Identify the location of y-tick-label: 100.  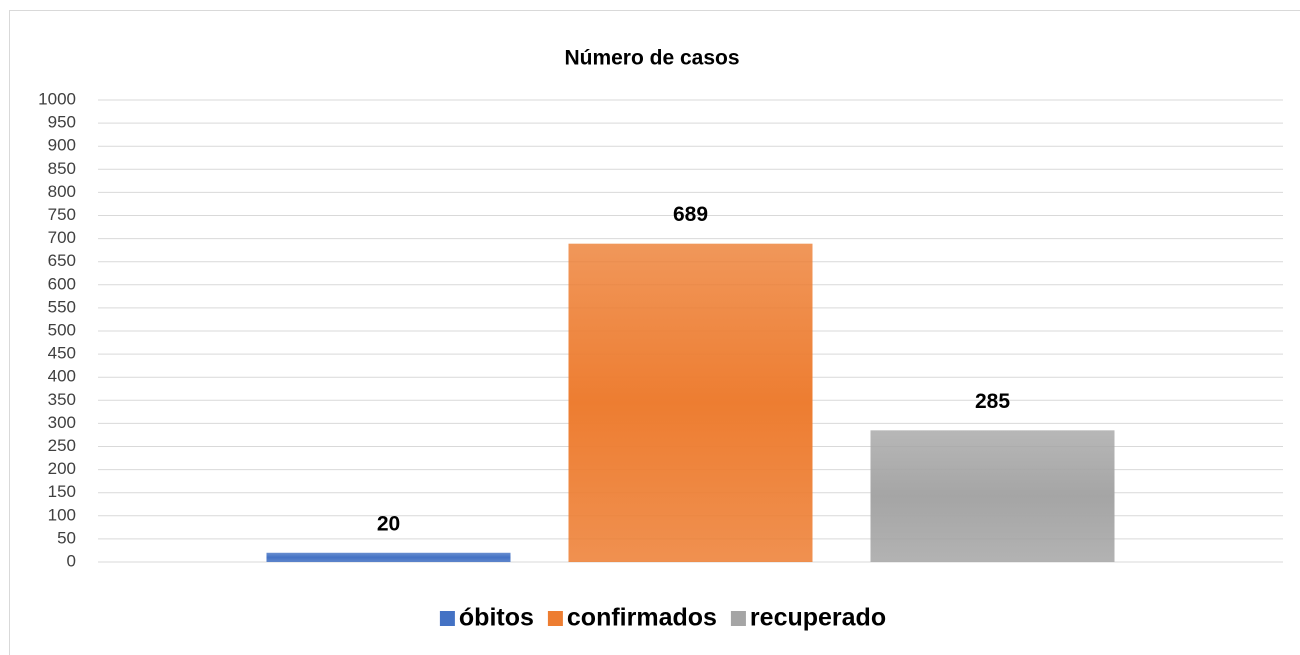
(62, 514).